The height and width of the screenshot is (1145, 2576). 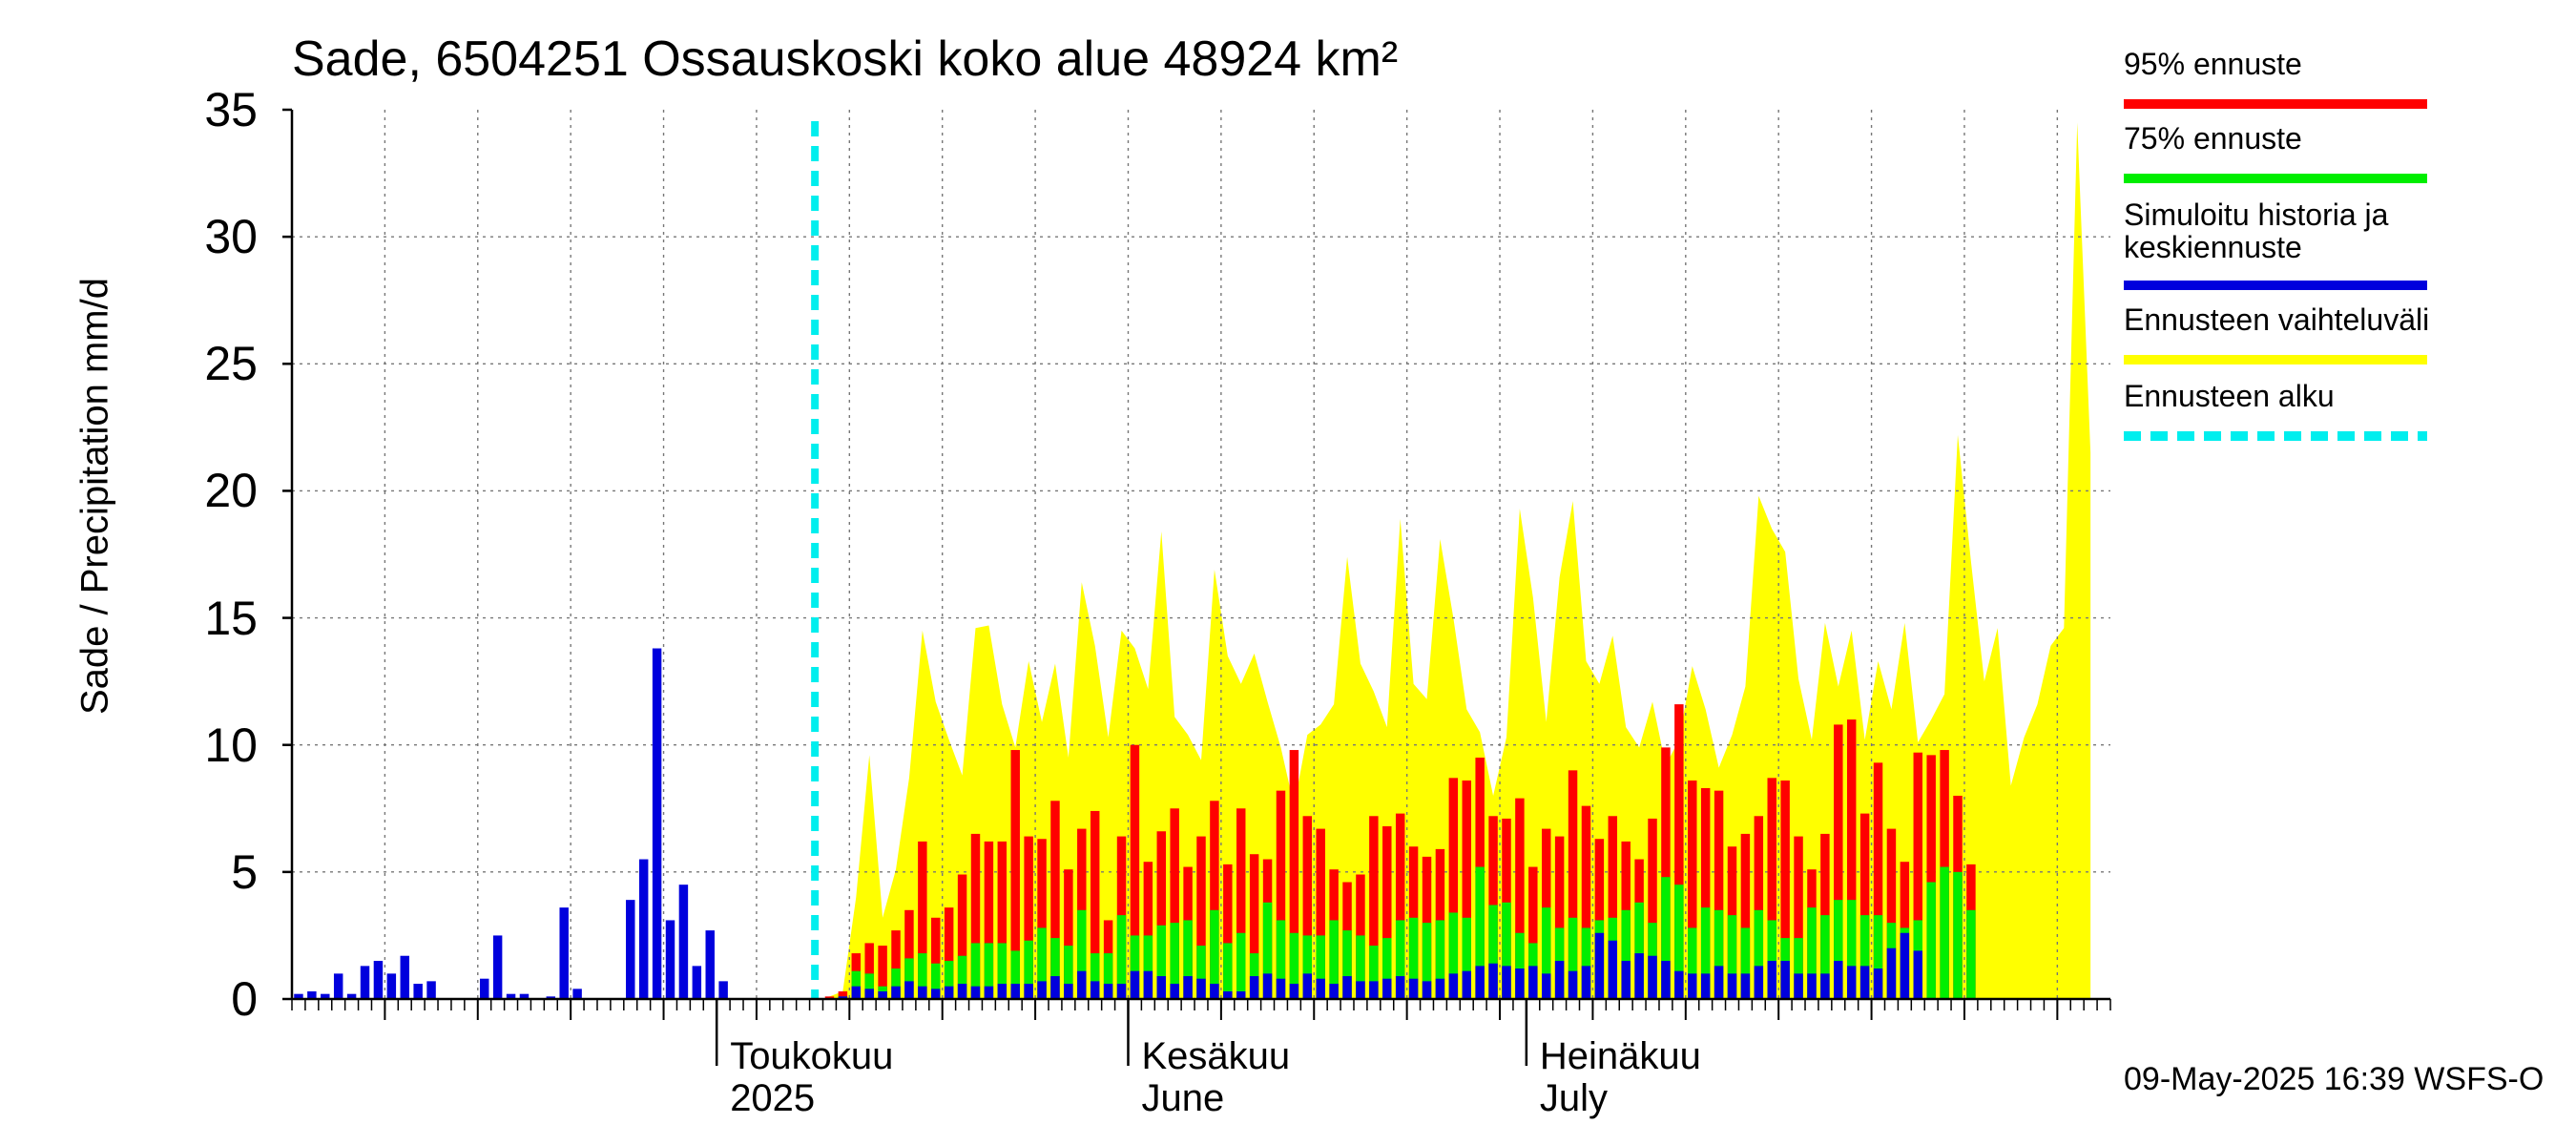 I want to click on legend-label: 95% ennuste, so click(x=2213, y=64).